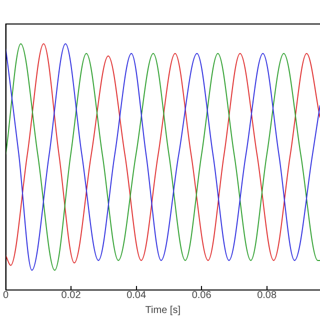  Describe the element at coordinates (267, 295) in the screenshot. I see `x-tick-label: 0.08` at that location.